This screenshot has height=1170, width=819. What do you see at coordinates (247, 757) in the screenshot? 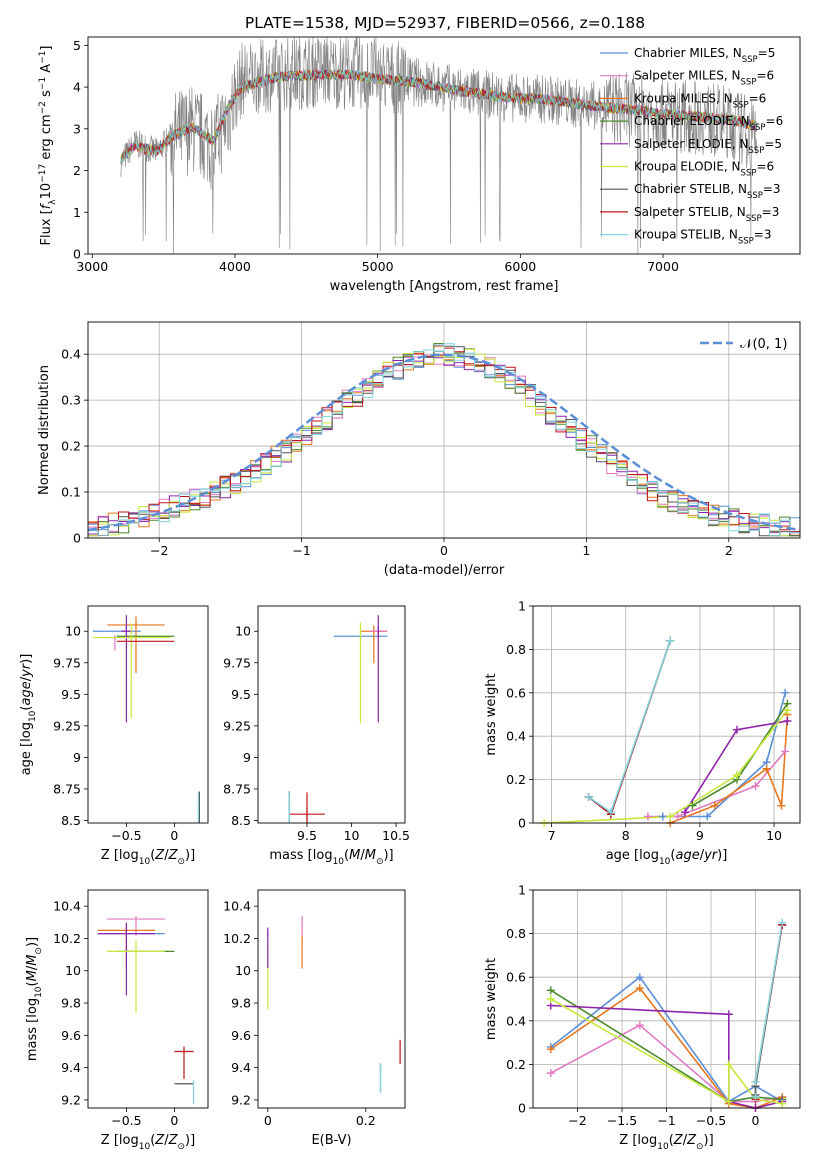
I see `y-tick-label: 9` at bounding box center [247, 757].